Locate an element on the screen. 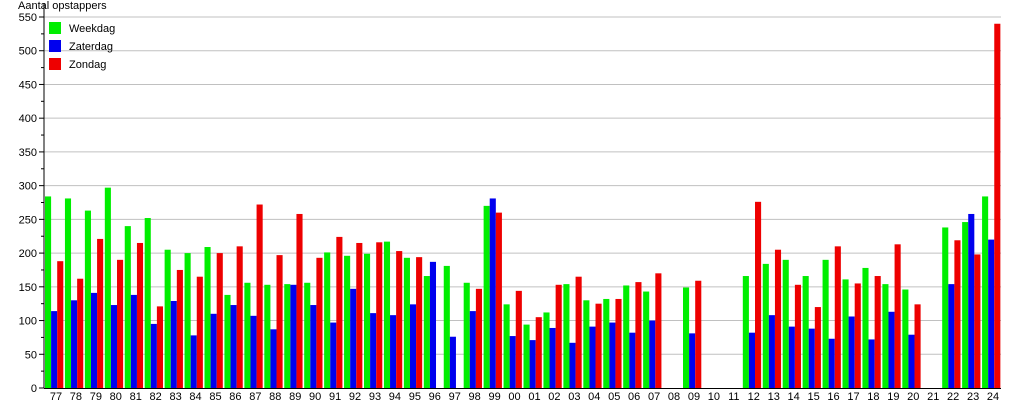 The height and width of the screenshot is (405, 1015). y-tick-label: 50 is located at coordinates (31, 355).